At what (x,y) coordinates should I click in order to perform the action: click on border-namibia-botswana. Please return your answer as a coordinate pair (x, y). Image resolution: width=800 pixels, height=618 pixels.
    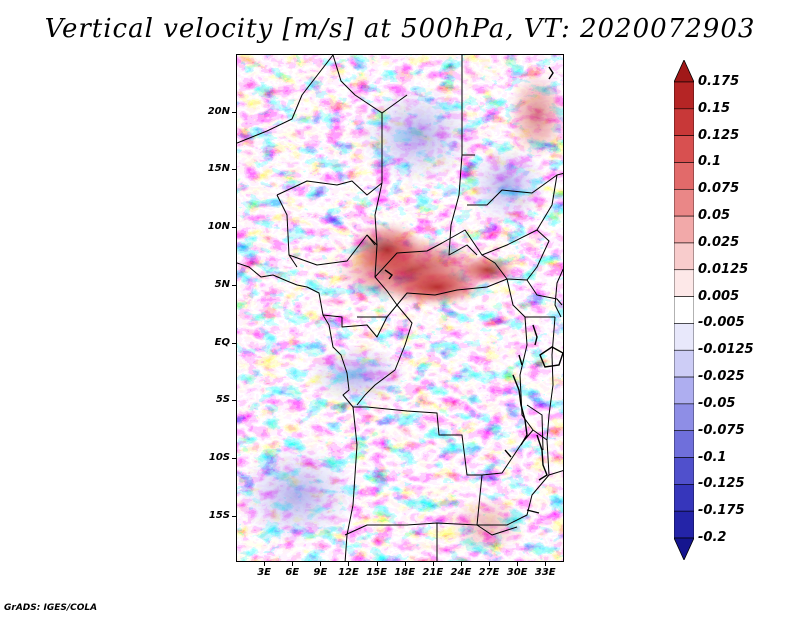
    Looking at the image, I should click on (477, 542).